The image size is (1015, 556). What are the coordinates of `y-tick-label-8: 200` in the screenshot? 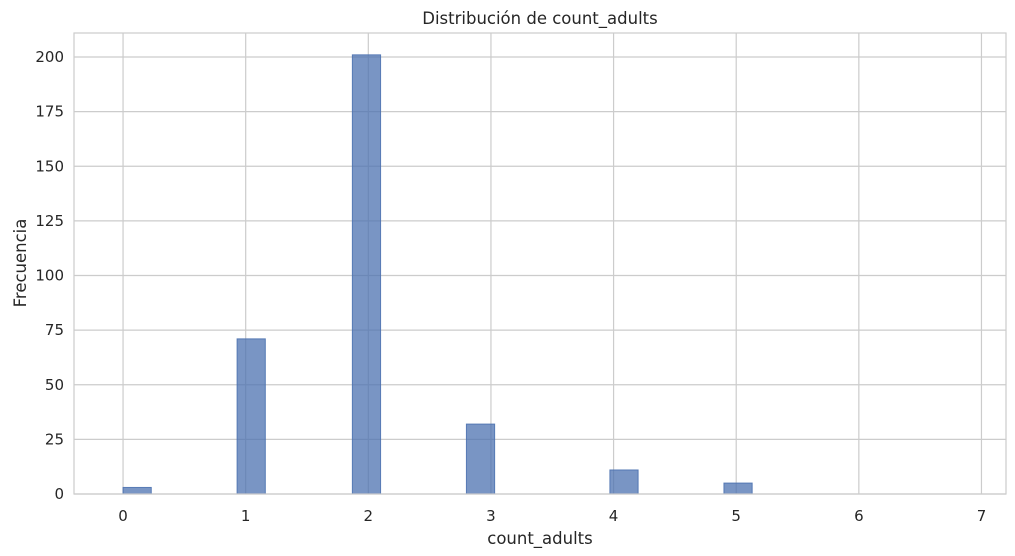 It's located at (49, 57).